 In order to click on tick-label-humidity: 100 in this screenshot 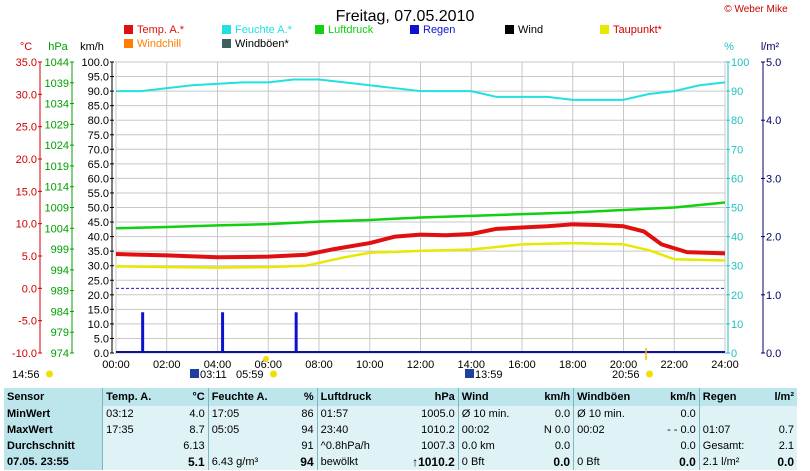, I will do `click(740, 63)`.